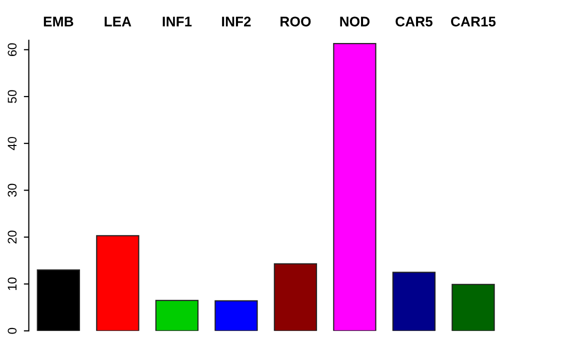  What do you see at coordinates (12, 237) in the screenshot?
I see `y-tick-label: 20` at bounding box center [12, 237].